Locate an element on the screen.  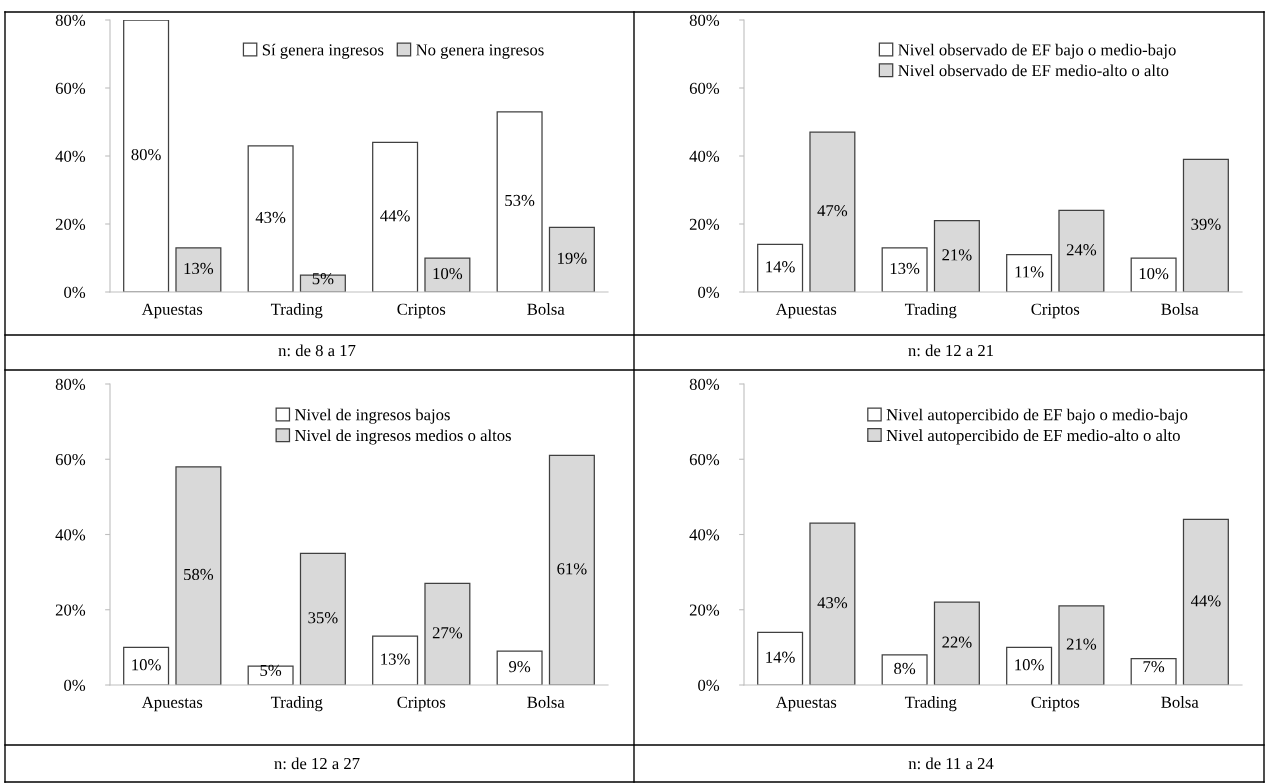
legend-label: Nivel de ingresos bajos is located at coordinates (372, 416).